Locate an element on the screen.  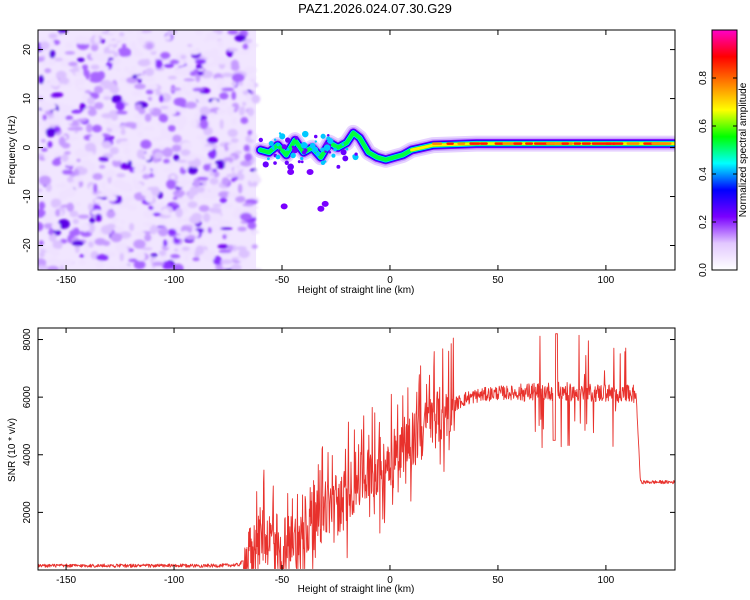
y-tick-label: 4000 is located at coordinates (27, 454).